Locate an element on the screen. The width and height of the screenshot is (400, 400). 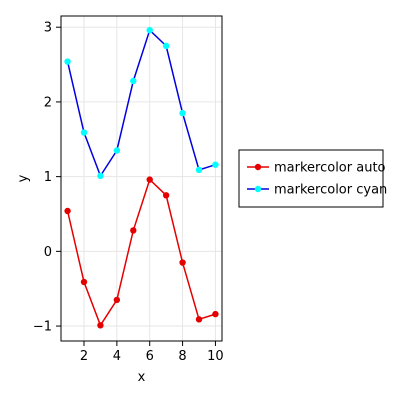
legend-box is located at coordinates (311, 178).